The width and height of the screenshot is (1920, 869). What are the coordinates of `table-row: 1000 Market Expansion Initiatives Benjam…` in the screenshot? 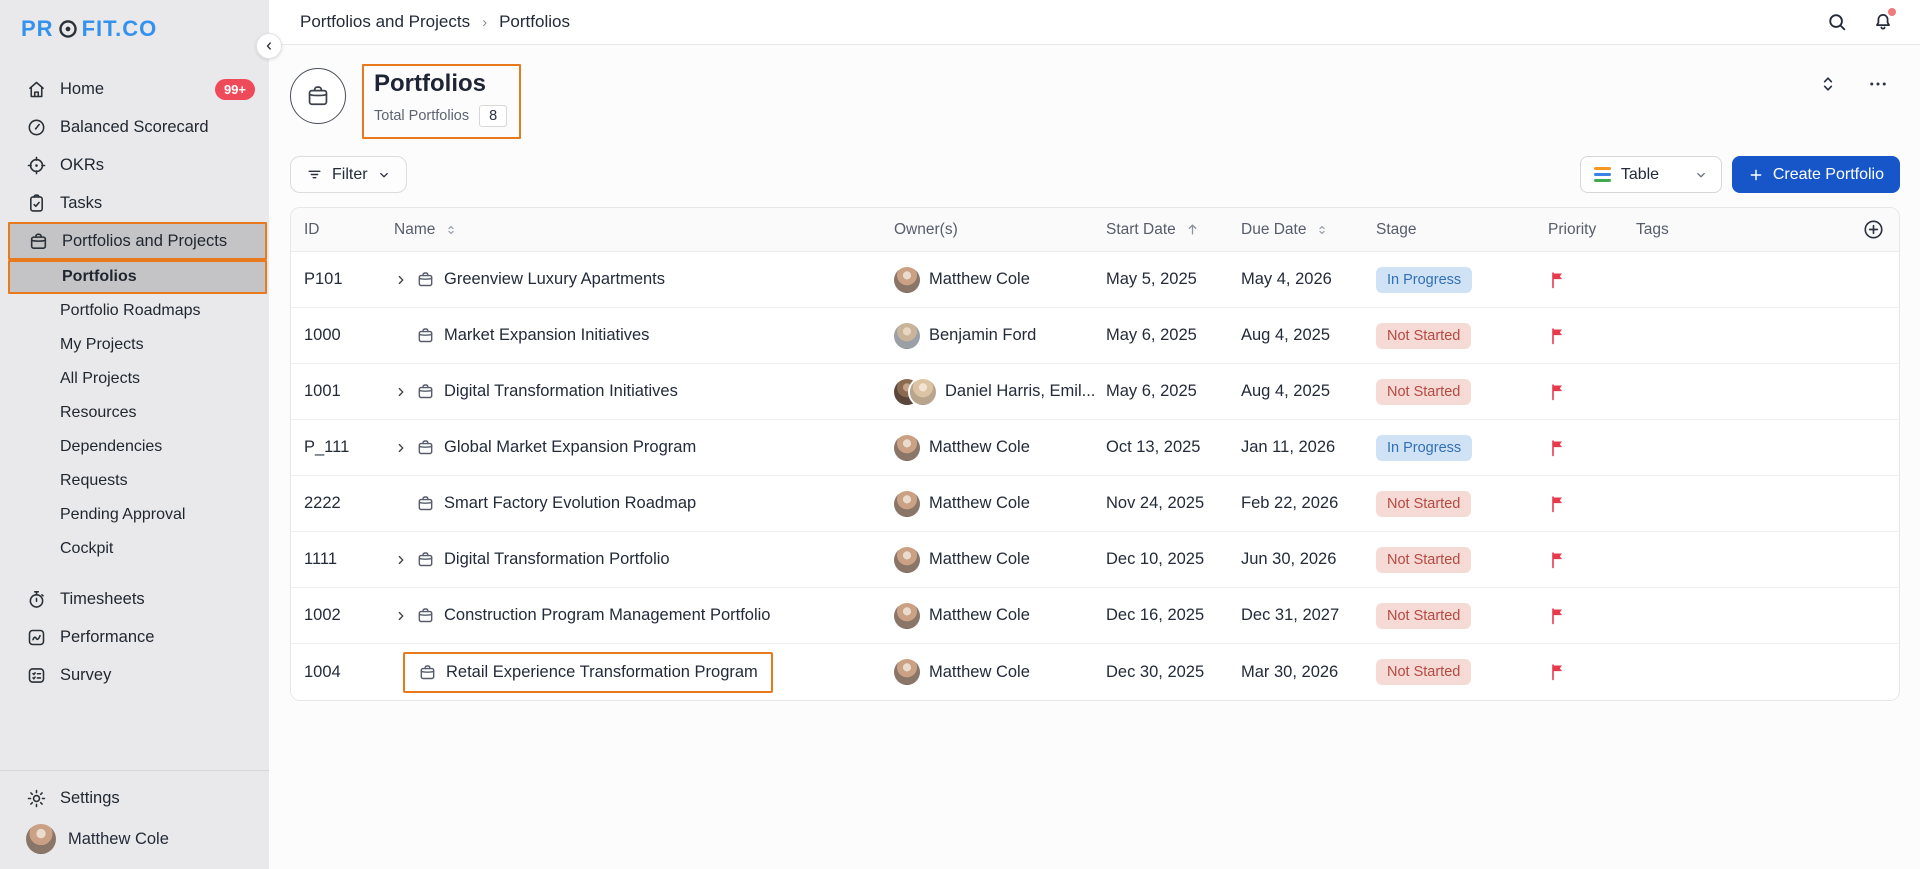 It's located at (1095, 336).